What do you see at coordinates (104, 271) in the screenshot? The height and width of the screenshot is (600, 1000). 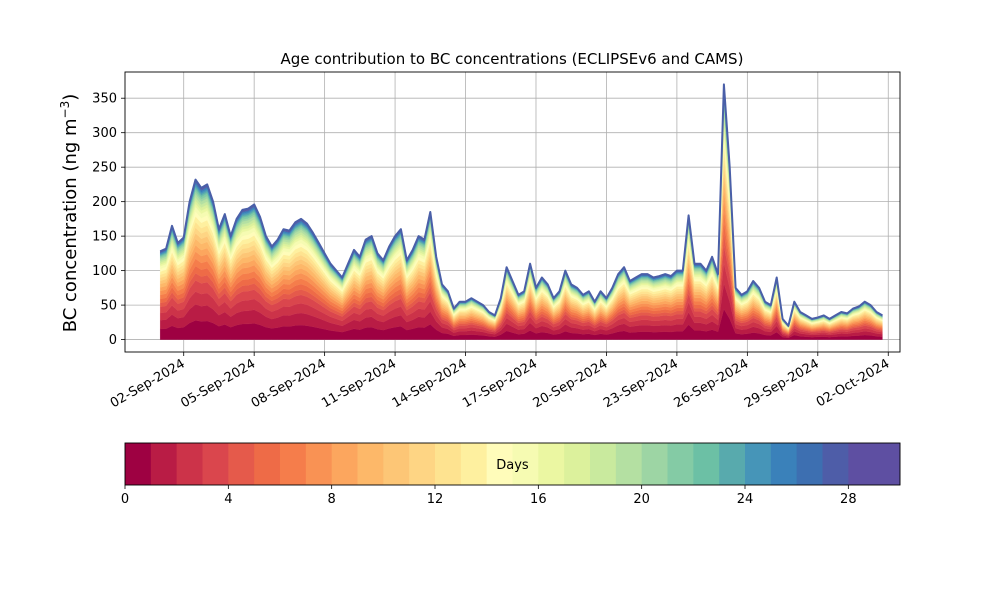 I see `y-tick-label: 100` at bounding box center [104, 271].